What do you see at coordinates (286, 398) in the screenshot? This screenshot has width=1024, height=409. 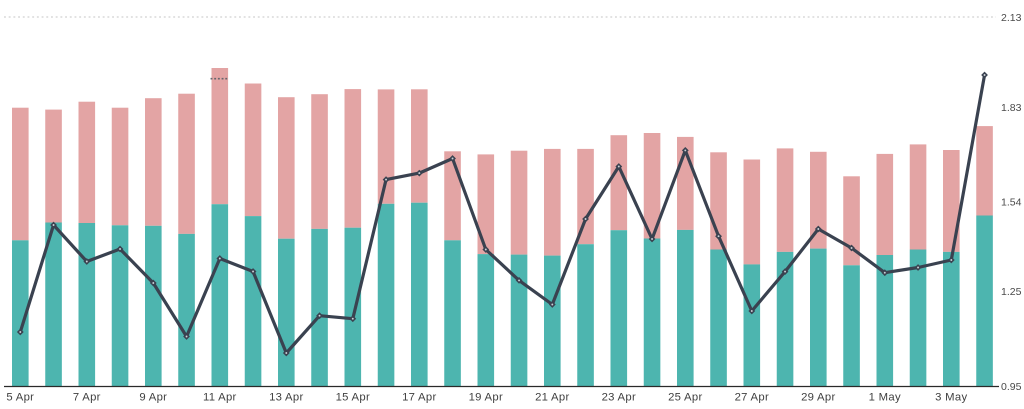 I see `svg-text: 13 Apr` at bounding box center [286, 398].